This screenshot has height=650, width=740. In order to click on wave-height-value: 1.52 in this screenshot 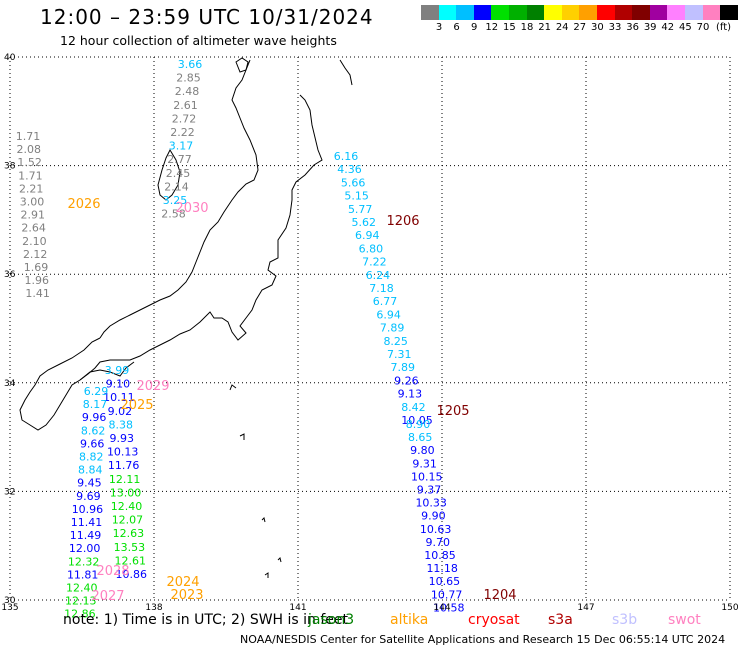, I will do `click(29, 162)`.